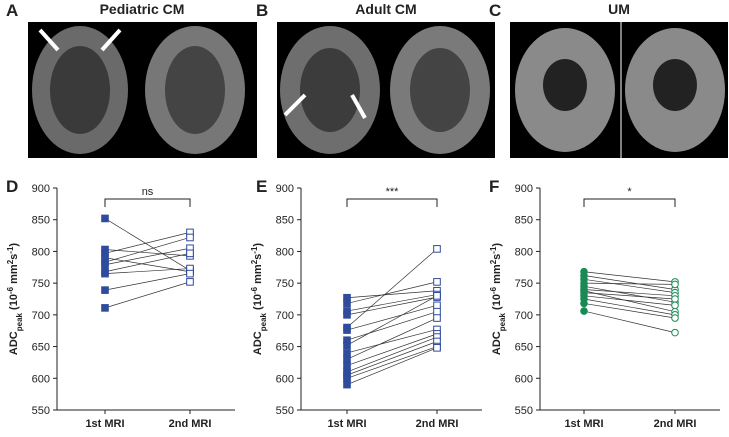  I want to click on y-axis-label-part: ), so click(497, 245).